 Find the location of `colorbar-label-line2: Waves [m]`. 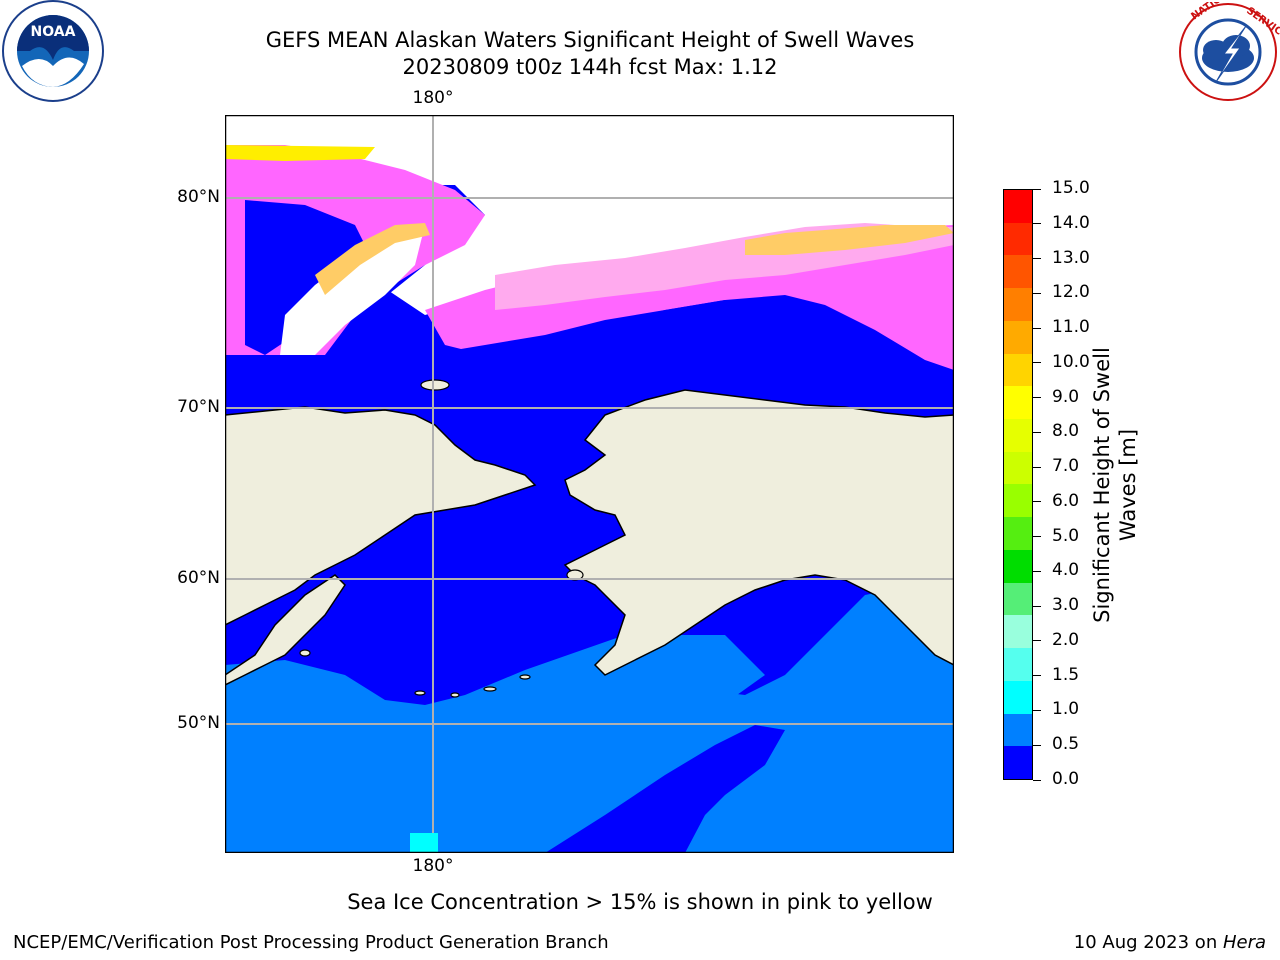

colorbar-label-line2: Waves [m] is located at coordinates (1128, 485).